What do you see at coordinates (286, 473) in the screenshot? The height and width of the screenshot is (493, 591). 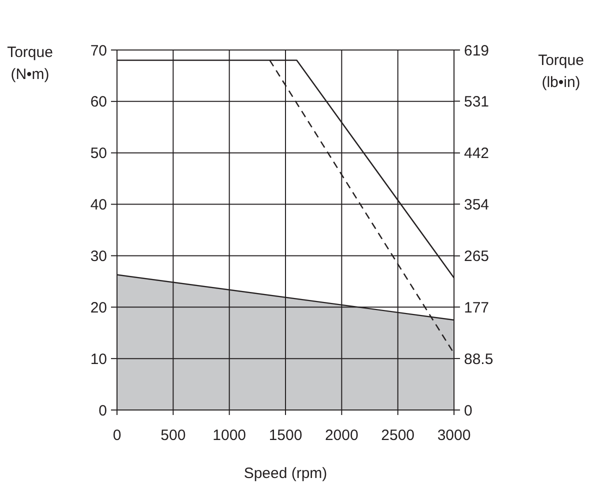 I see `x-axis-title: Speed (rpm)` at bounding box center [286, 473].